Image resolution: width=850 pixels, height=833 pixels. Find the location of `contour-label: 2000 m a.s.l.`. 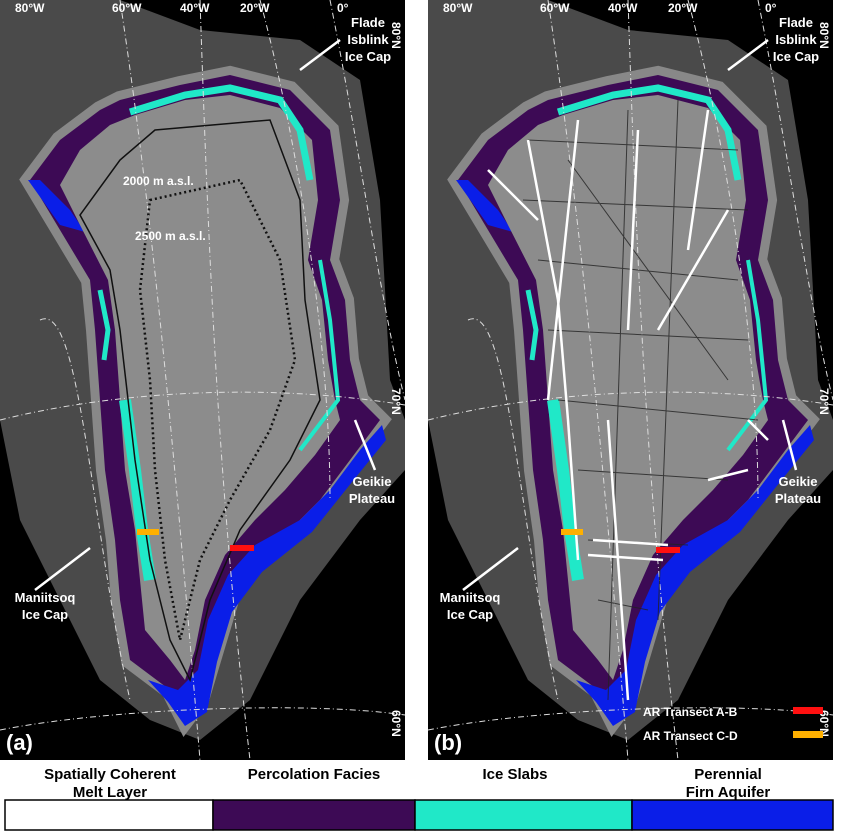

contour-label: 2000 m a.s.l. is located at coordinates (158, 181).